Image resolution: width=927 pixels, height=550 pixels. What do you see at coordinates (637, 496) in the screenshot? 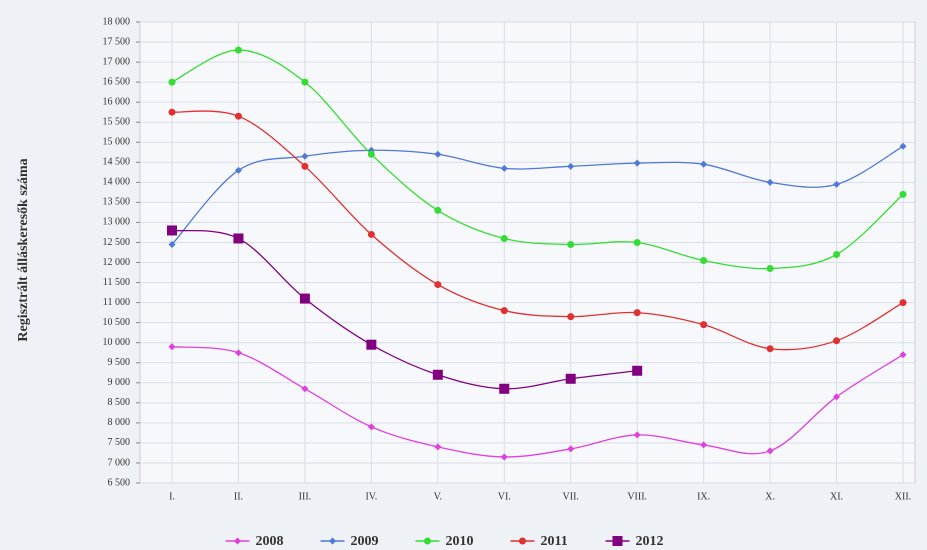
I see `x-tick-label: VIII.` at bounding box center [637, 496].